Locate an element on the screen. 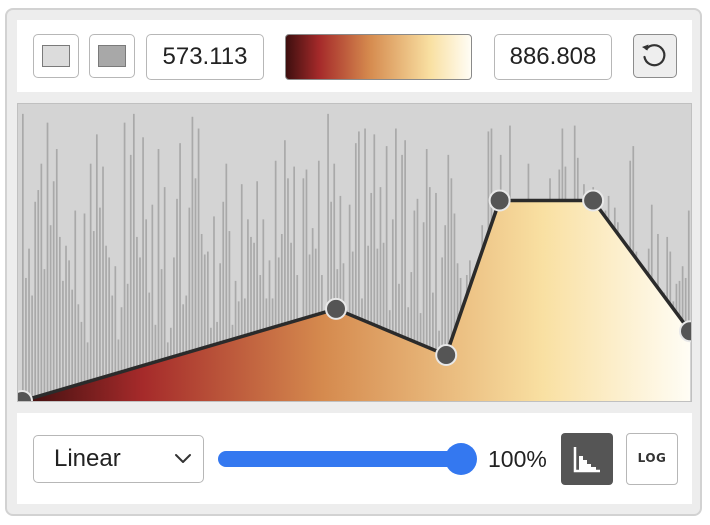  chevron-down-icon is located at coordinates (183, 458).